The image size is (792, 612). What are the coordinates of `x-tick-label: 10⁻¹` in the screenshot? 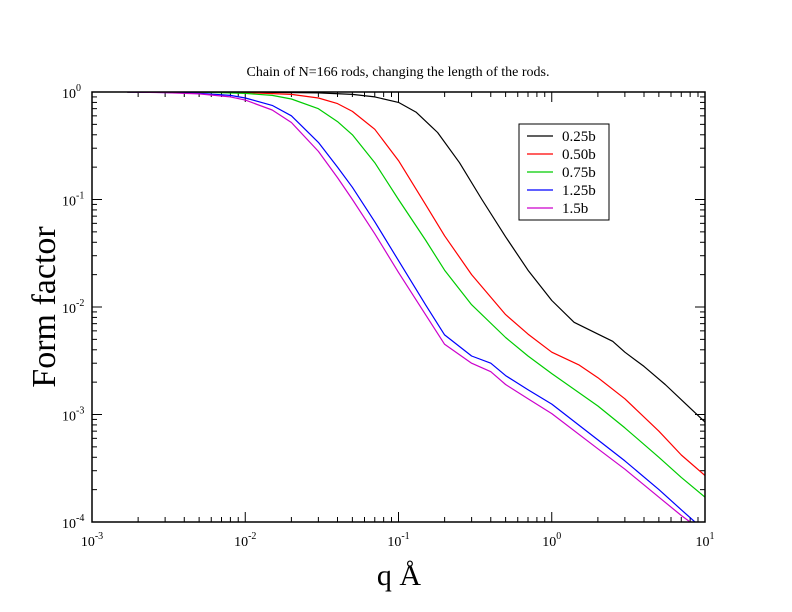 It's located at (398, 540).